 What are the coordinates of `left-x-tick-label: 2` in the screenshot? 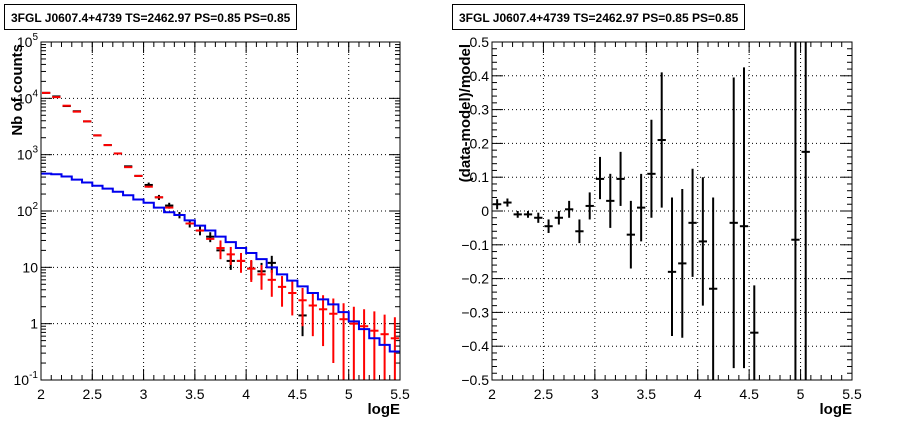 It's located at (41, 394).